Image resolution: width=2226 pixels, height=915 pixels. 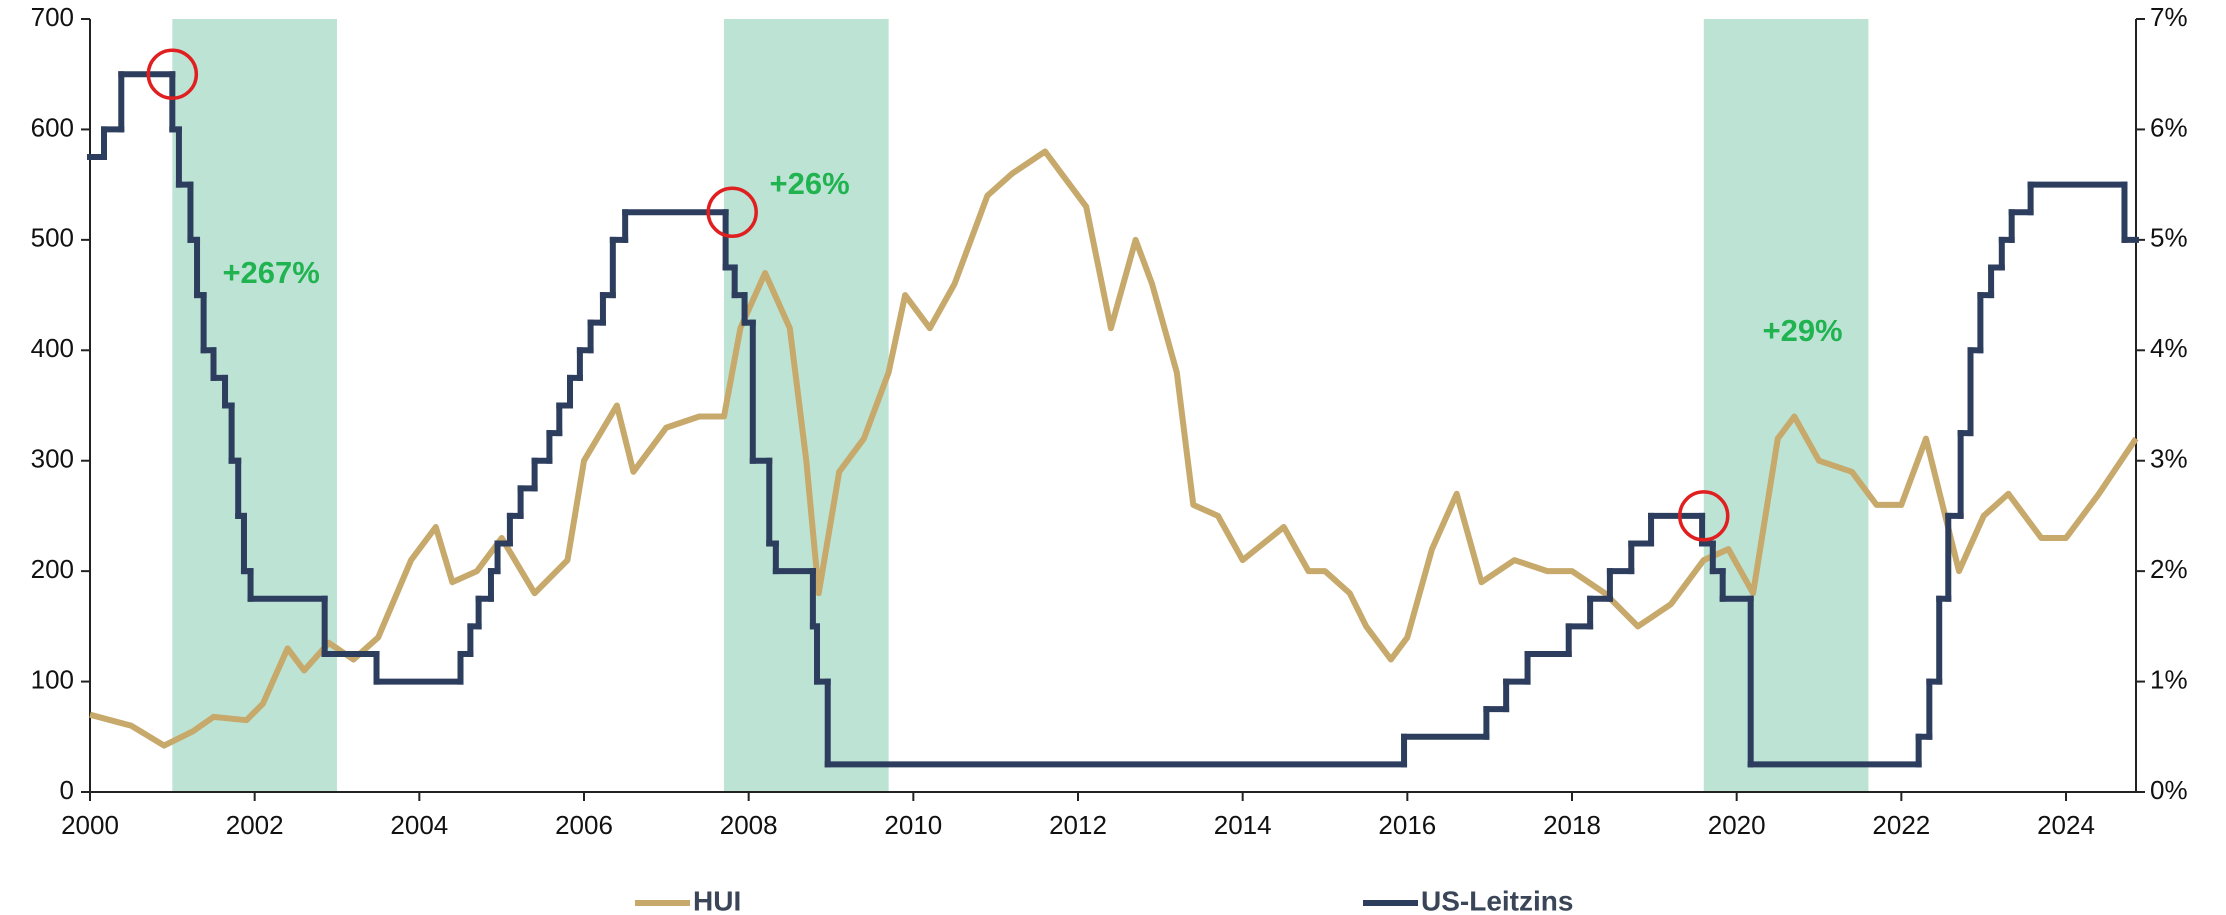 What do you see at coordinates (2169, 17) in the screenshot?
I see `y2-tick-label: 7%` at bounding box center [2169, 17].